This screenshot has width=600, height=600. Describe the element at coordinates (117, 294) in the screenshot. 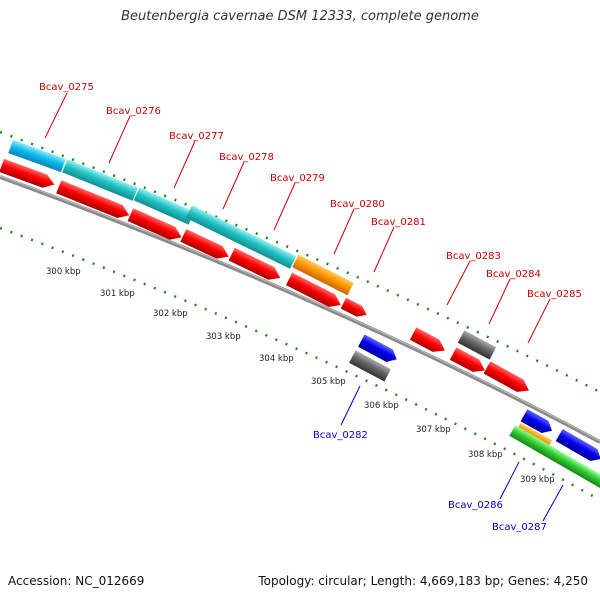

I see `tick-label: 301 kbp` at that location.